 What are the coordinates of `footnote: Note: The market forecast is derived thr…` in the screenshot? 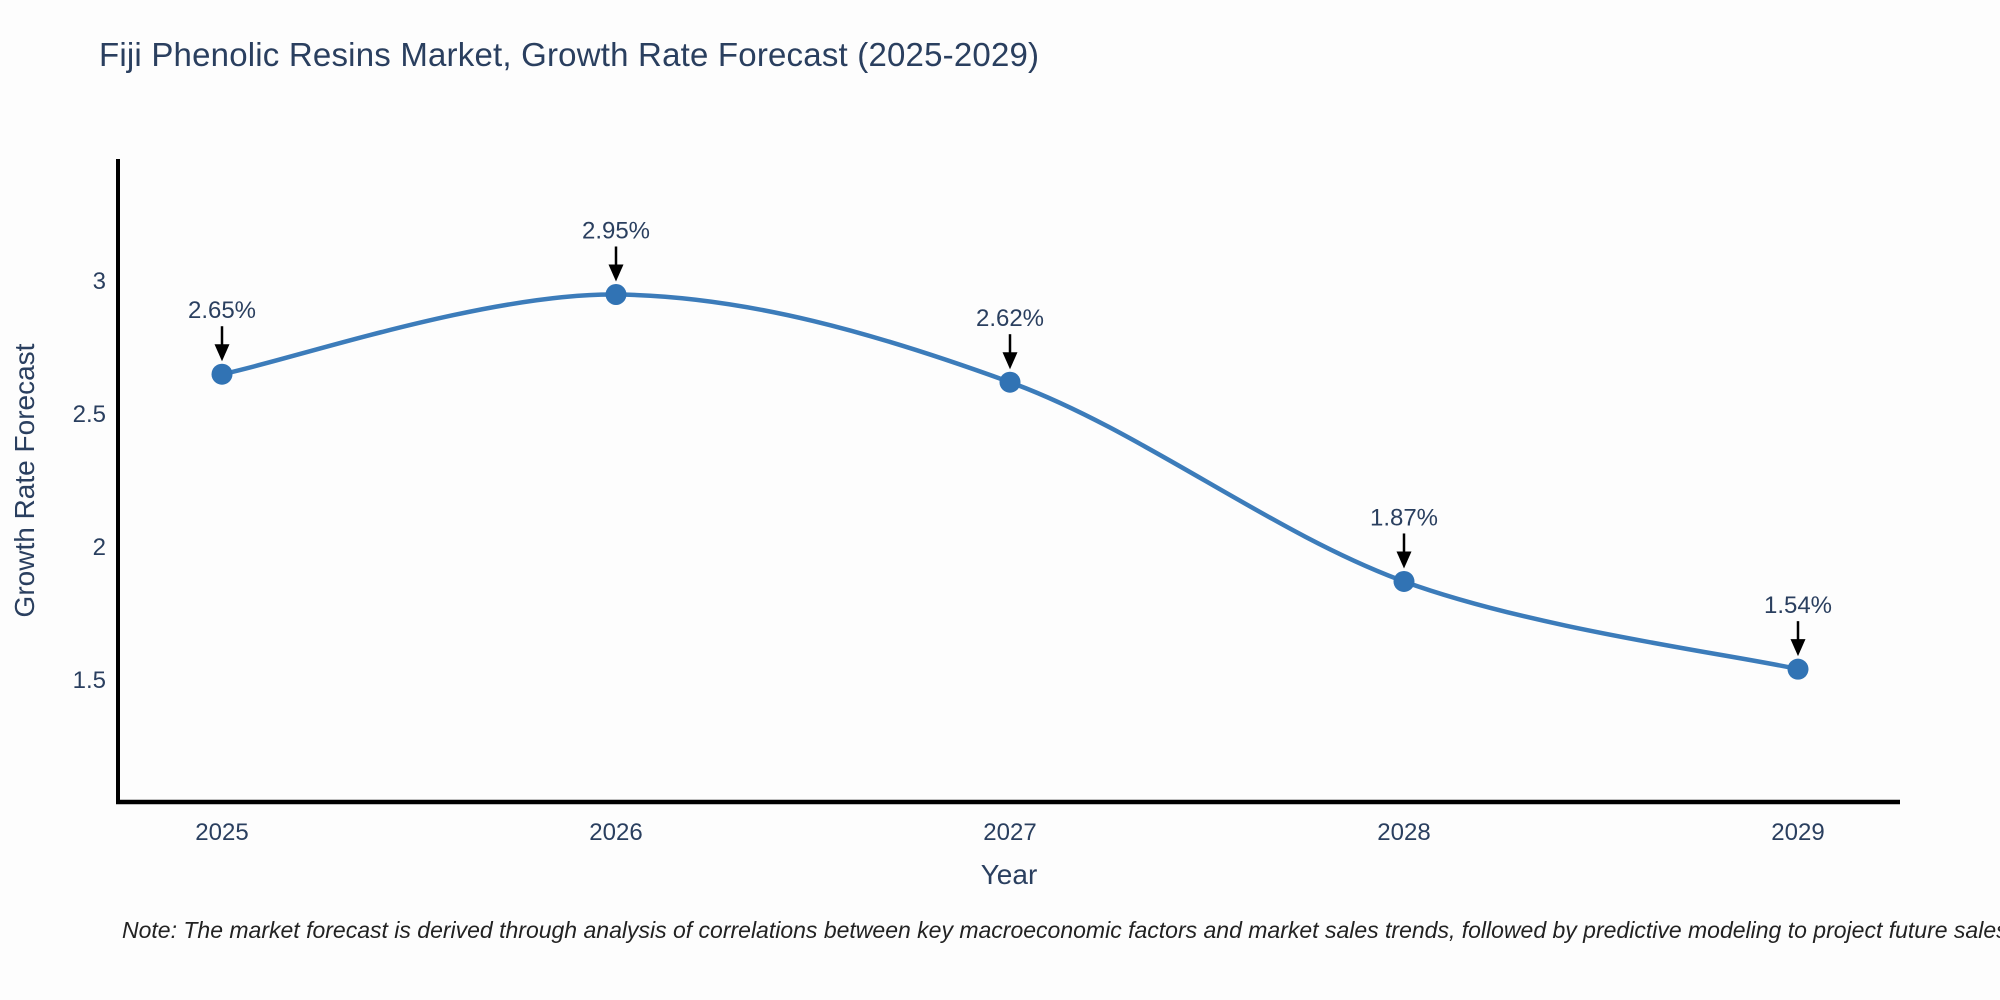 It's located at (1061, 930).